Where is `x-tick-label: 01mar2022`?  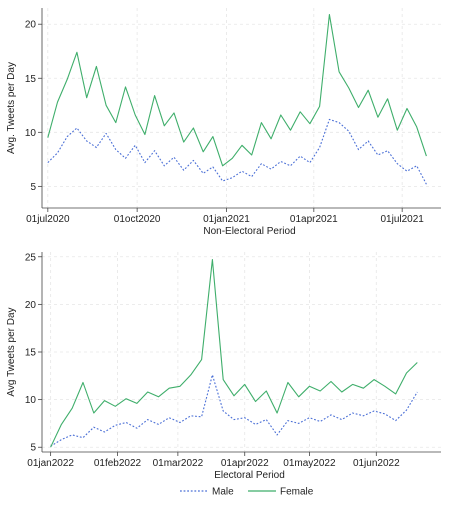 x-tick-label: 01mar2022 is located at coordinates (178, 463).